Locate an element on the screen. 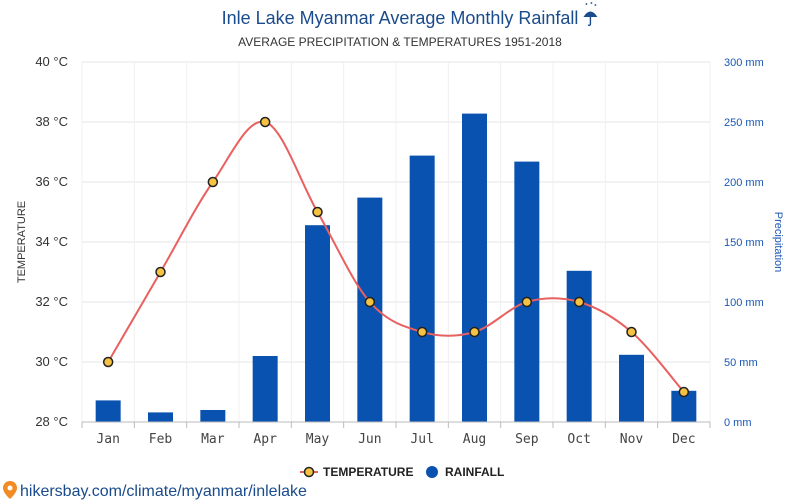  x-tick-label: May is located at coordinates (318, 439).